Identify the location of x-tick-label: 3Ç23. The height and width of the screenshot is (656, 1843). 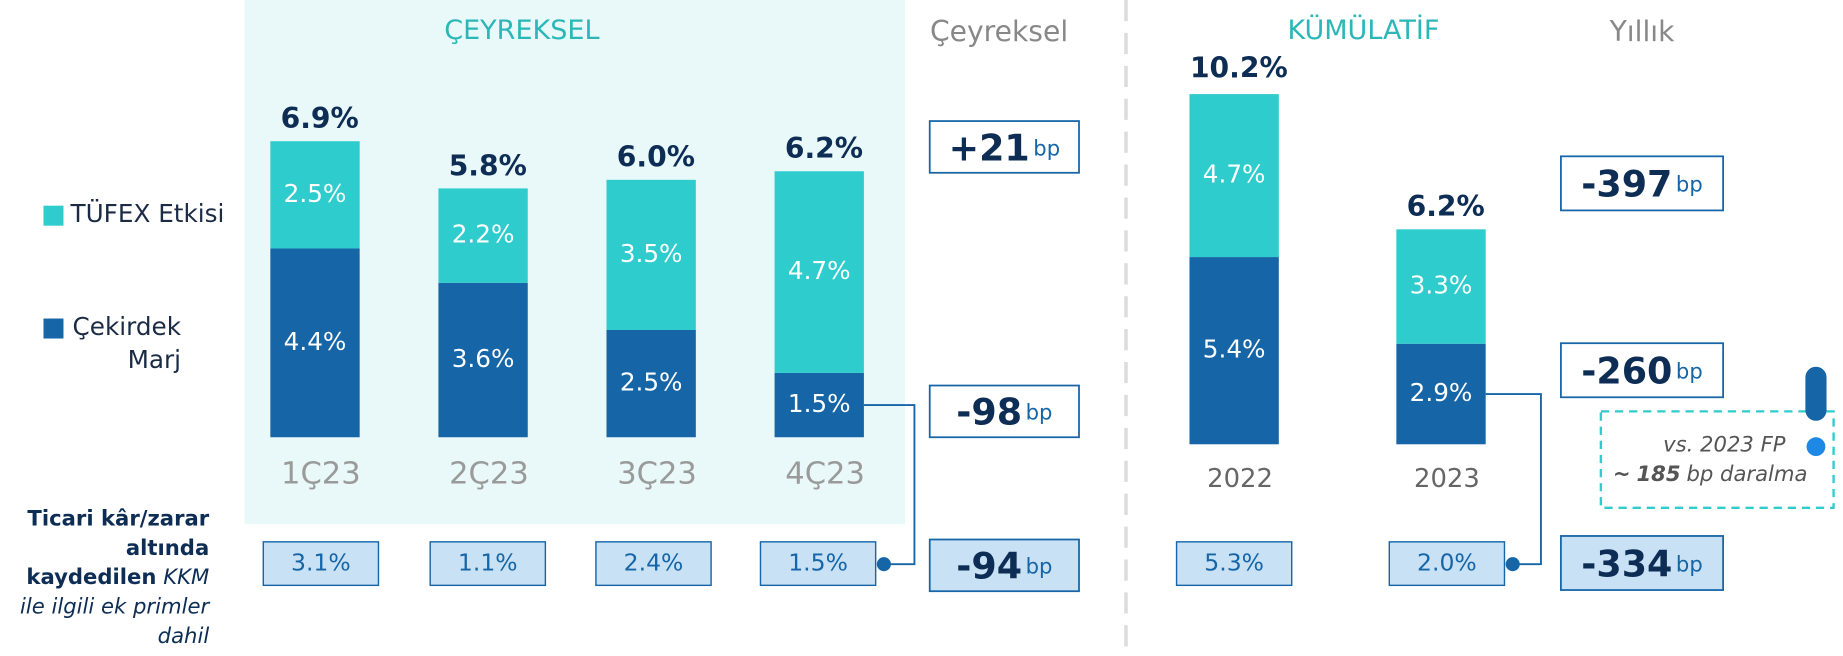
(657, 473).